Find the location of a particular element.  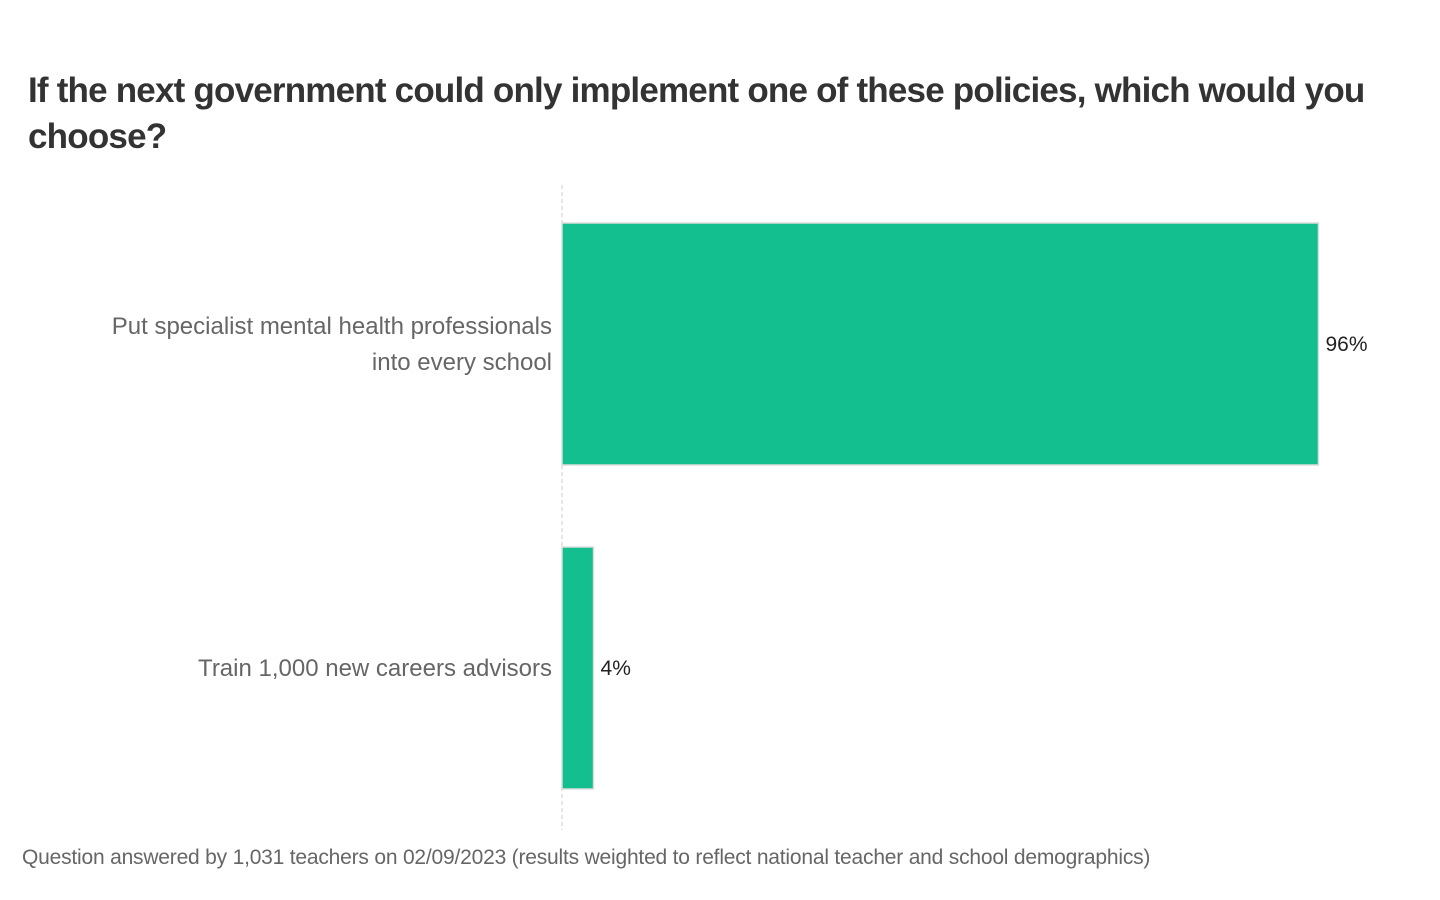

category-label-1: Train 1,000 new careers advisors is located at coordinates (375, 668).